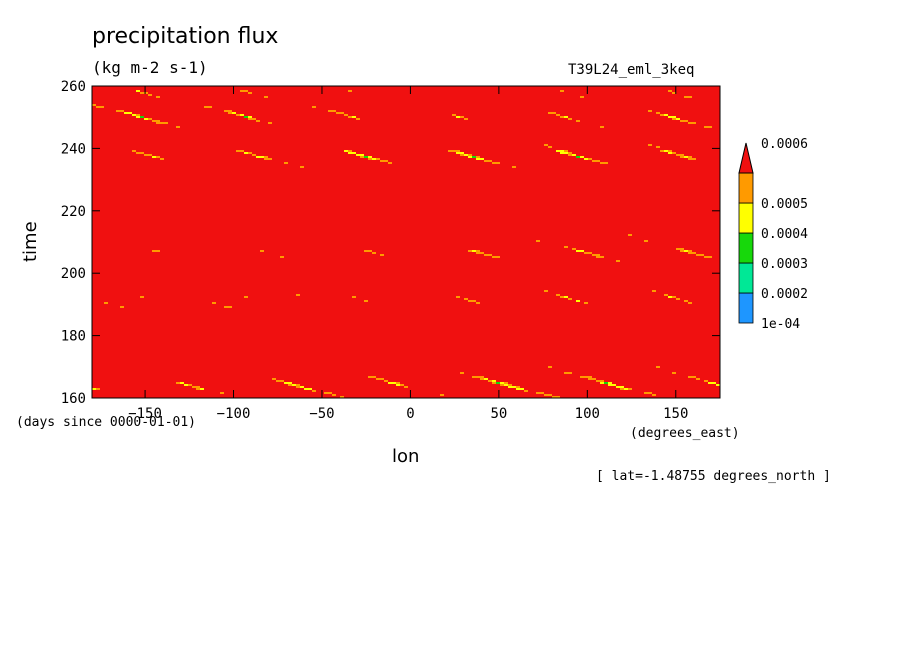  I want to click on y-axis-label: time, so click(30, 241).